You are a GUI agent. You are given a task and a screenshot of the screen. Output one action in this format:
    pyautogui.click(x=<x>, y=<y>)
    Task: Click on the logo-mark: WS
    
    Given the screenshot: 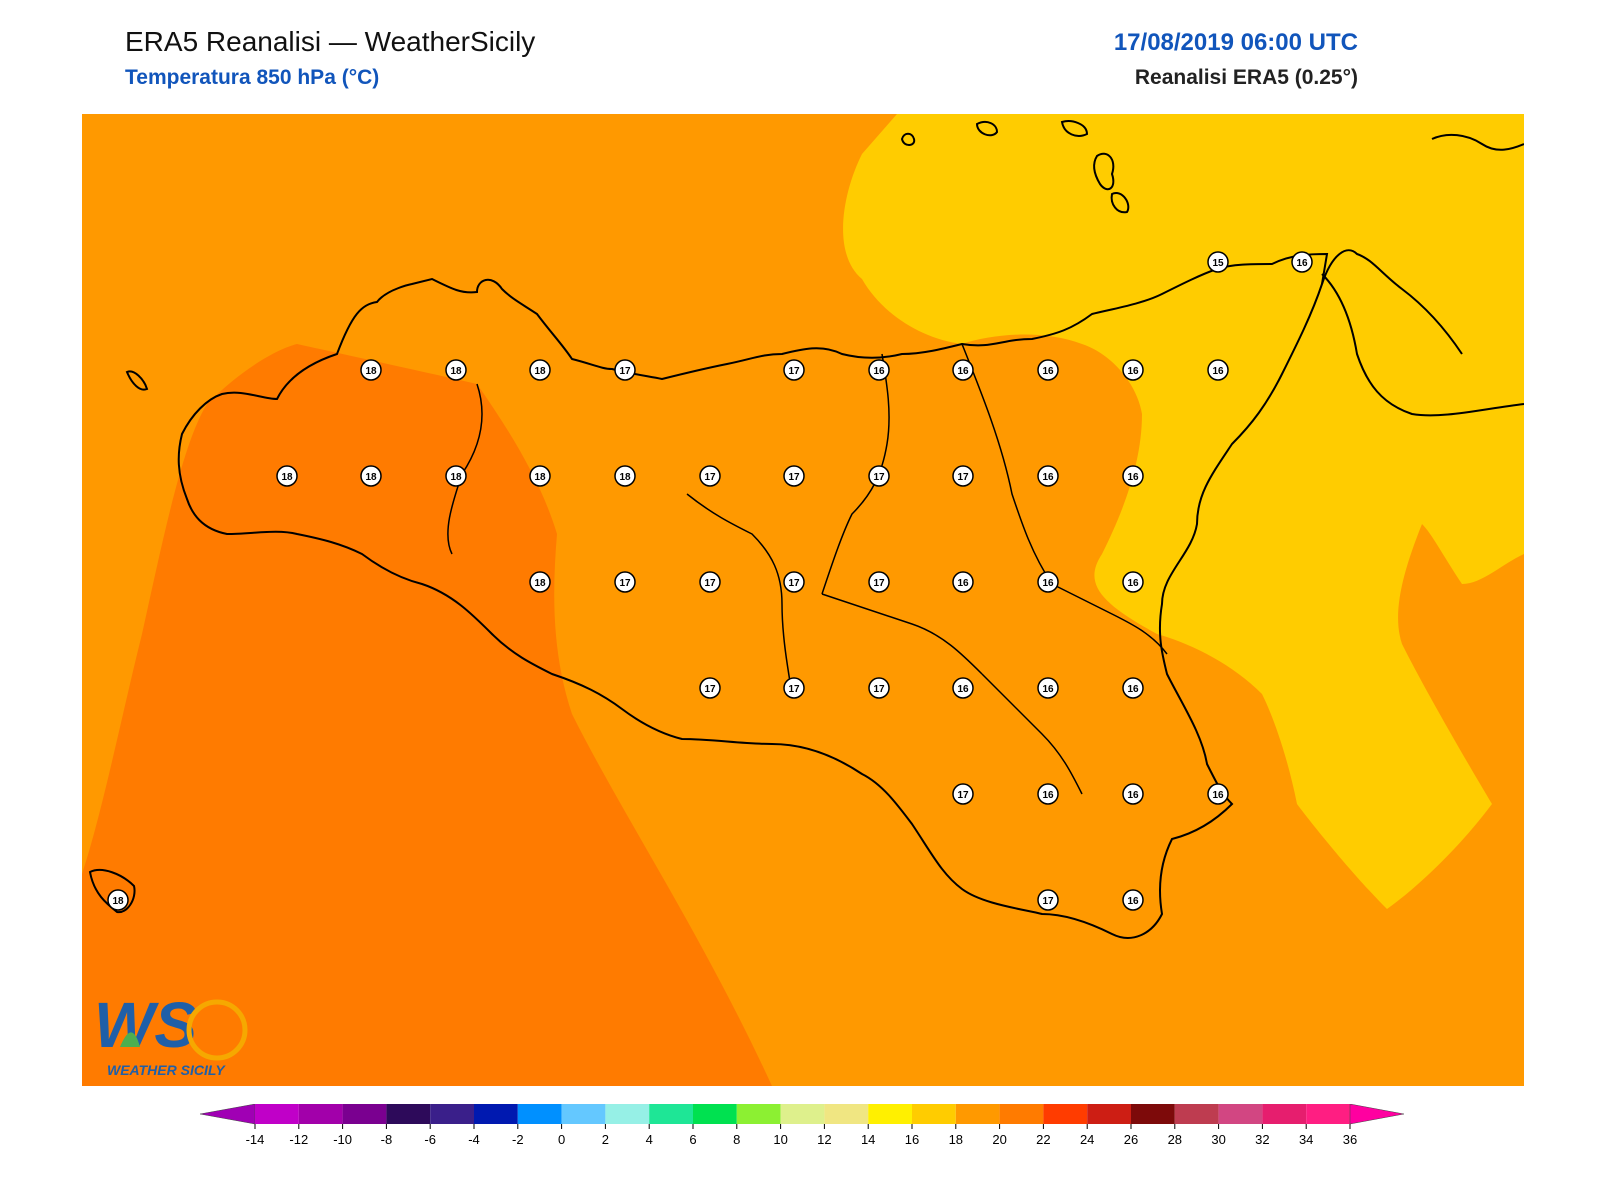 What is the action you would take?
    pyautogui.click(x=145, y=1025)
    